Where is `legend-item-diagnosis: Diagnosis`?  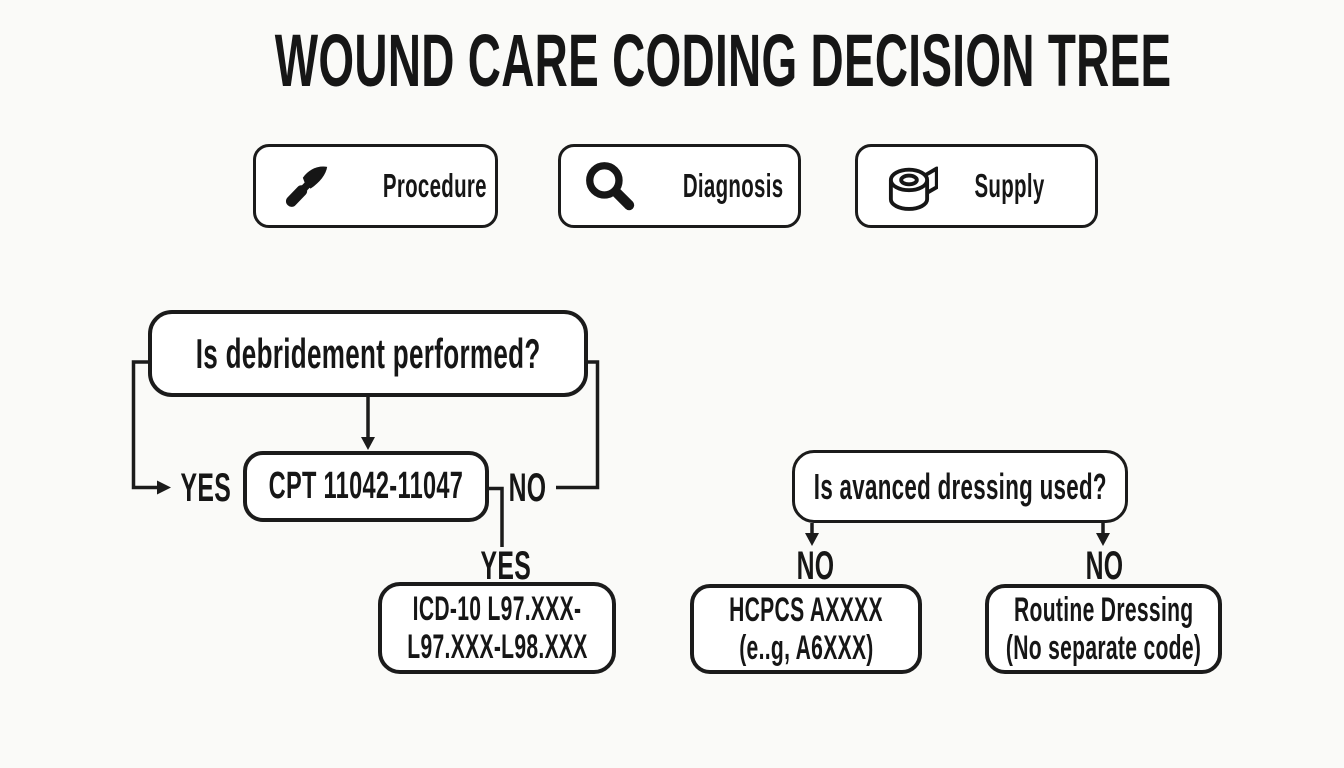
legend-item-diagnosis: Diagnosis is located at coordinates (679, 186).